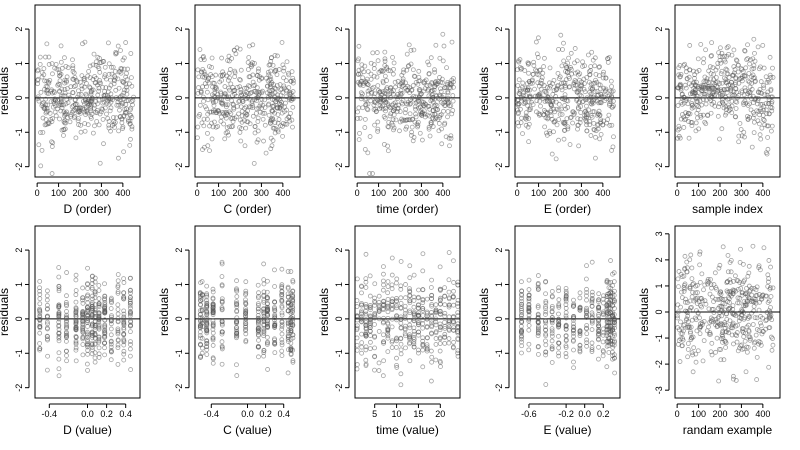 The width and height of the screenshot is (800, 450). I want to click on y-tick-label: 2, so click(19, 29).